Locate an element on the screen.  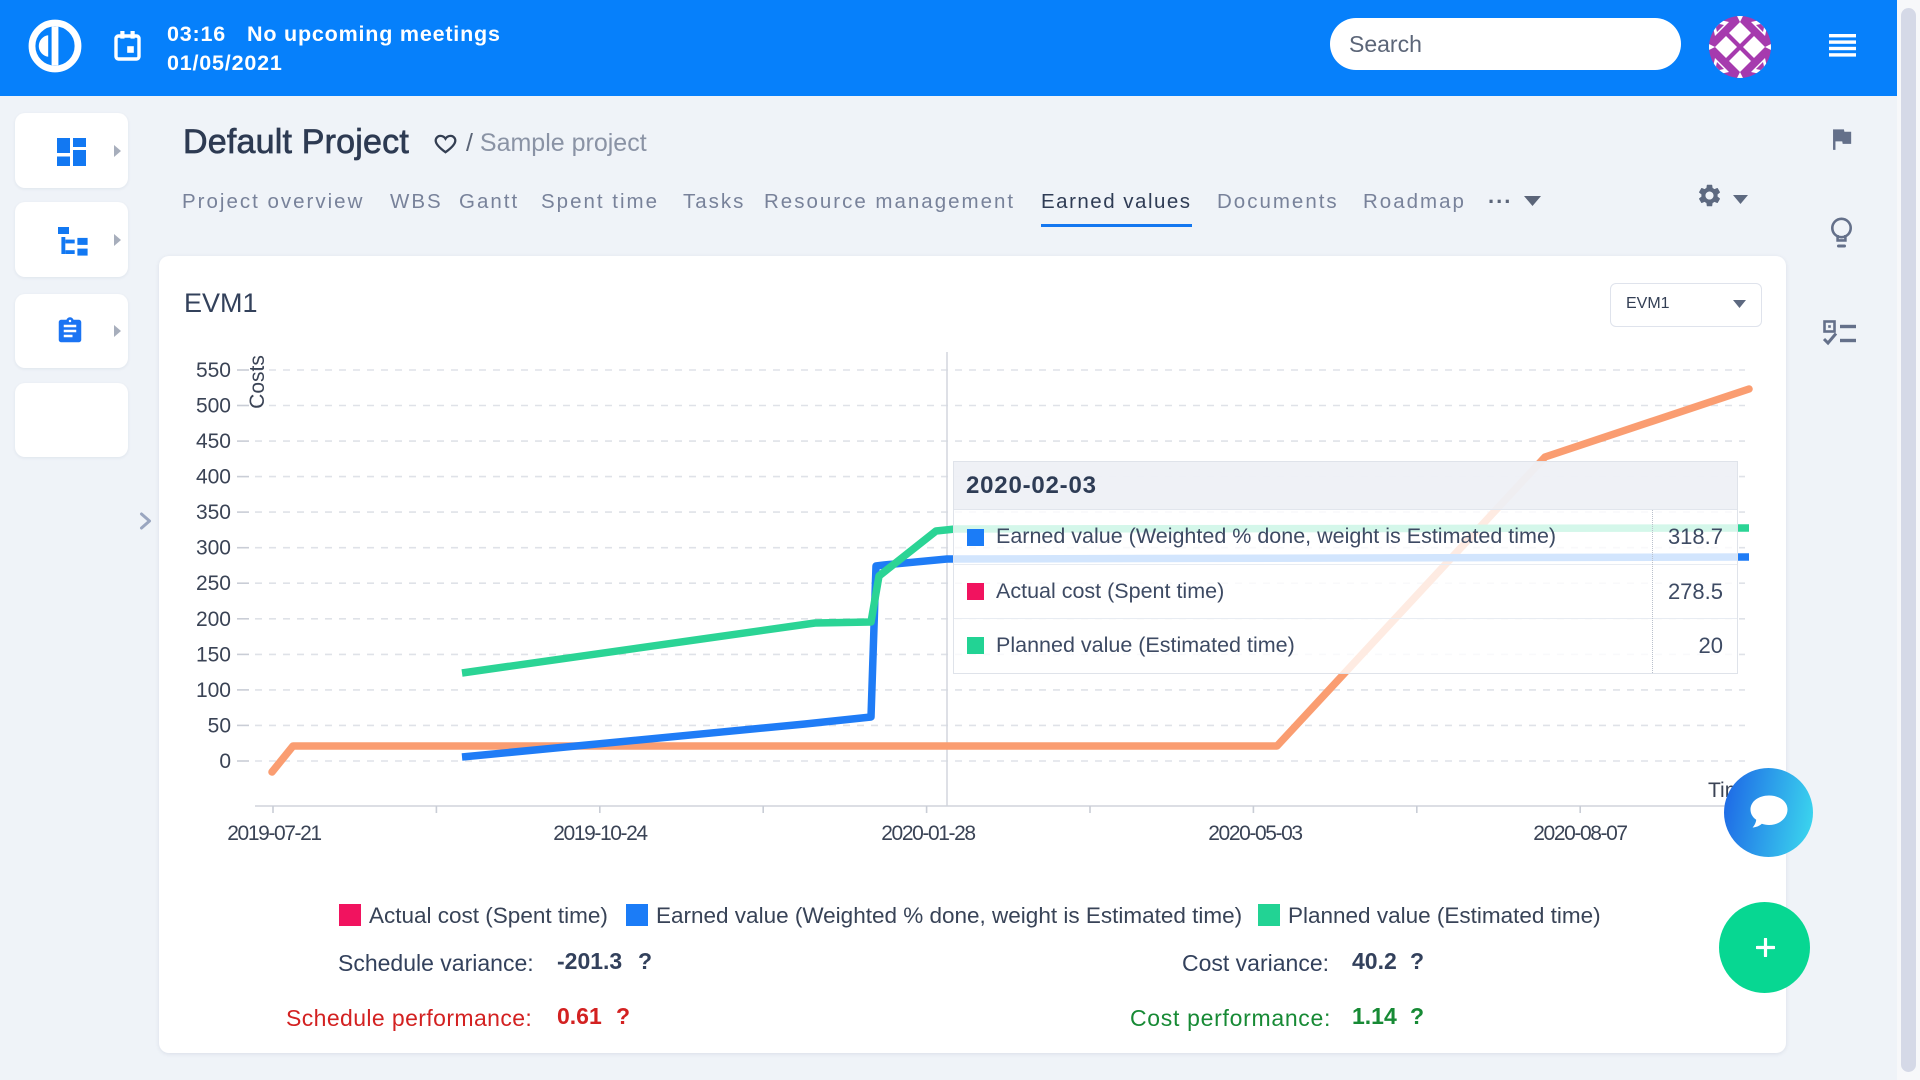
svg-text: 100 is located at coordinates (213, 690).